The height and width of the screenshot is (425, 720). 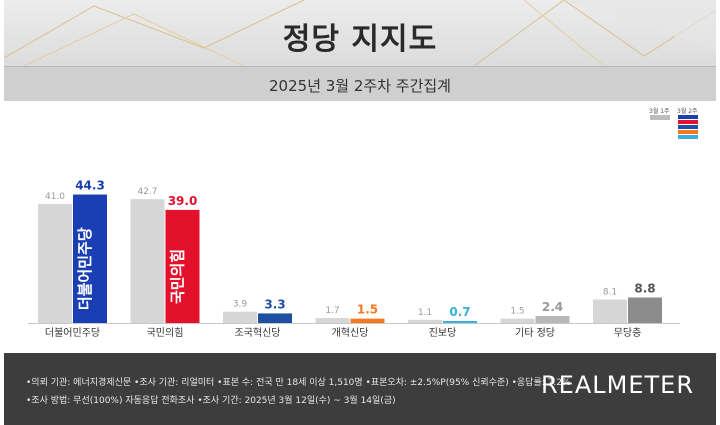 What do you see at coordinates (628, 333) in the screenshot?
I see `category-label: 무당층` at bounding box center [628, 333].